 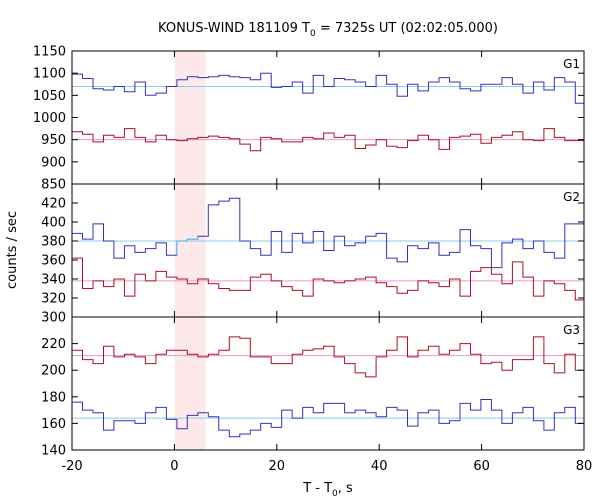 I want to click on x-axis-label-subscript: 0, so click(x=335, y=494).